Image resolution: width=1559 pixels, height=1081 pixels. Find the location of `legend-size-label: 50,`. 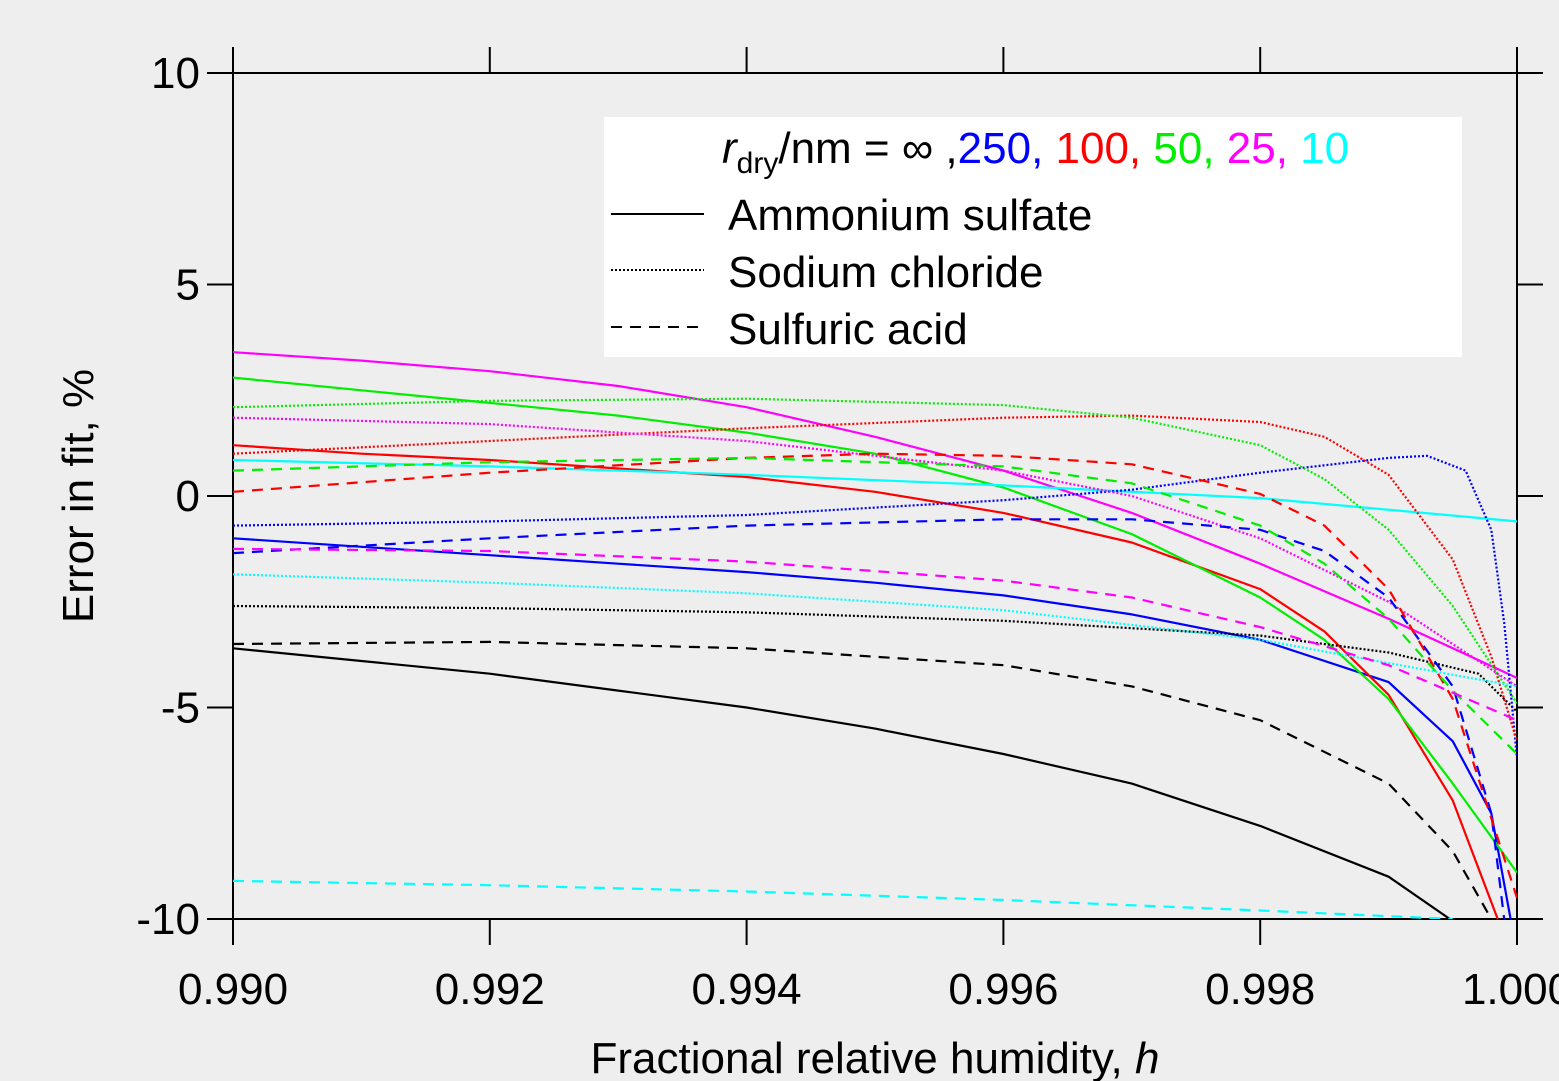

legend-size-label: 50, is located at coordinates (1177, 148).